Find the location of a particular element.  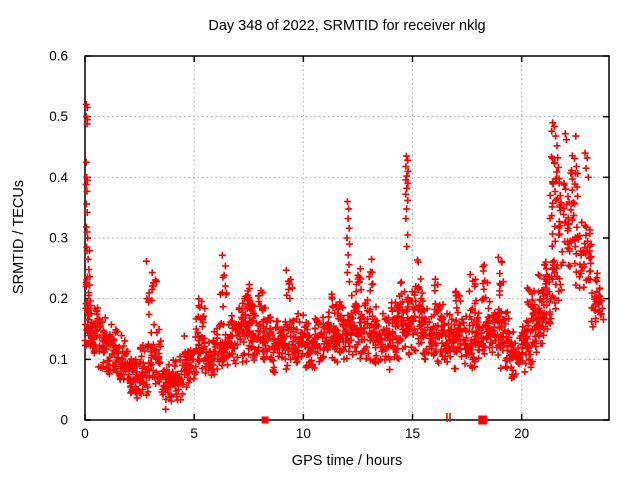

x-tick-label: 10 is located at coordinates (303, 433).